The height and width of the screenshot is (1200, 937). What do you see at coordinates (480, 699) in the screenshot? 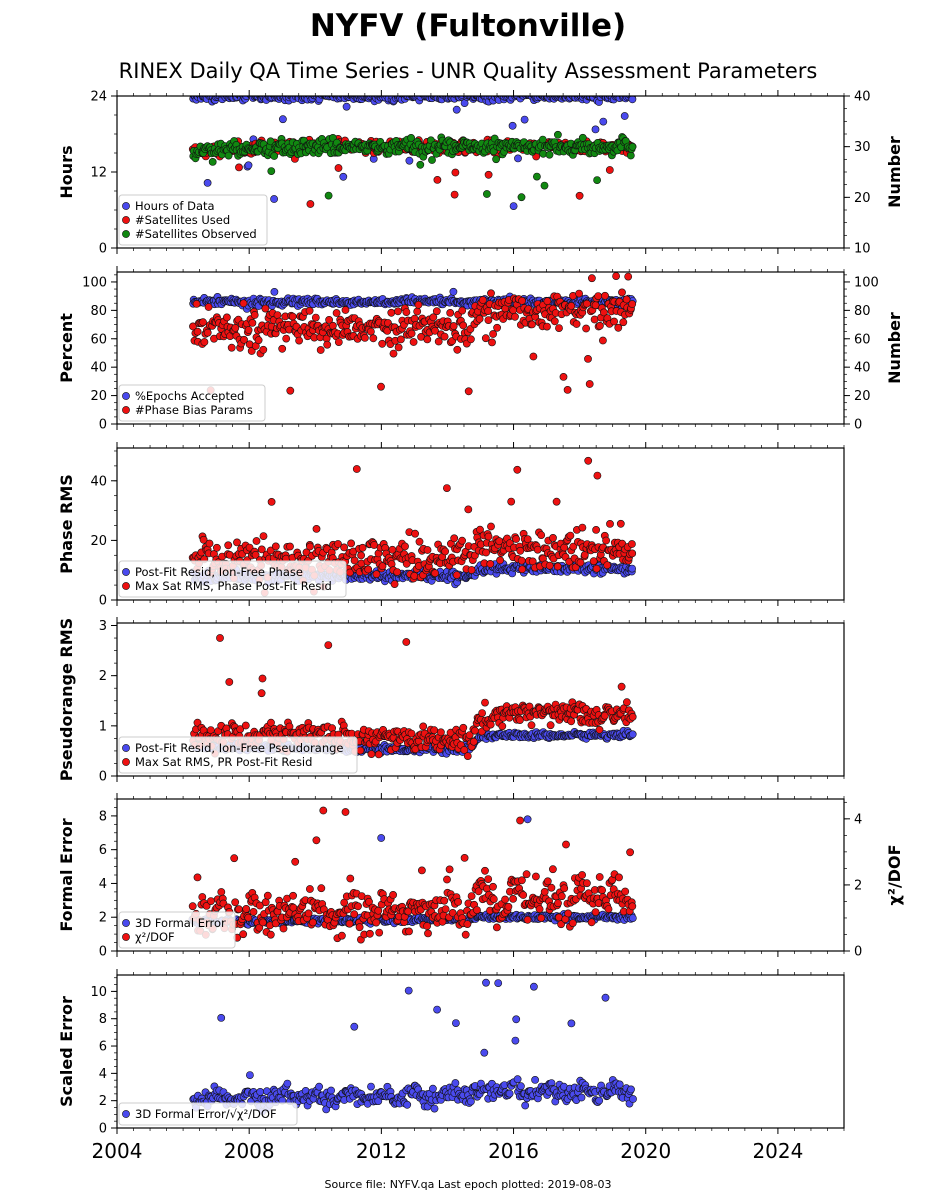
I see `x-ticks` at bounding box center [480, 699].